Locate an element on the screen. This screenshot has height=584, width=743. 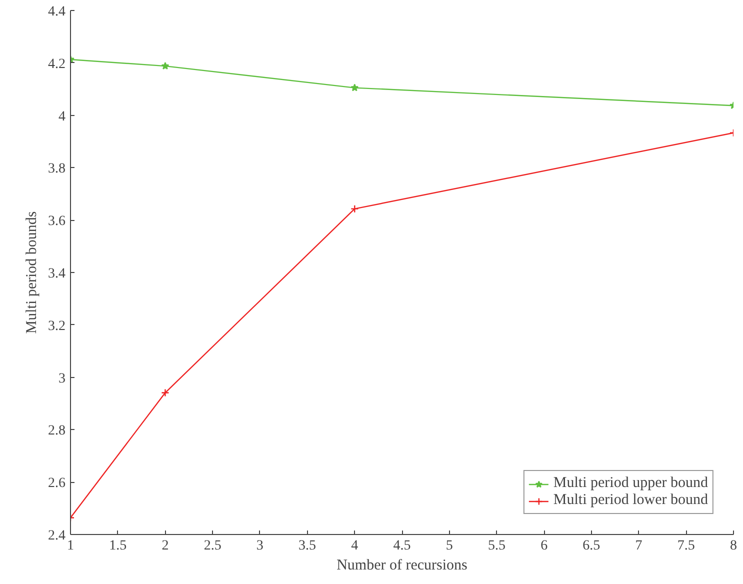
legend-label: Multi period upper bound is located at coordinates (630, 483).